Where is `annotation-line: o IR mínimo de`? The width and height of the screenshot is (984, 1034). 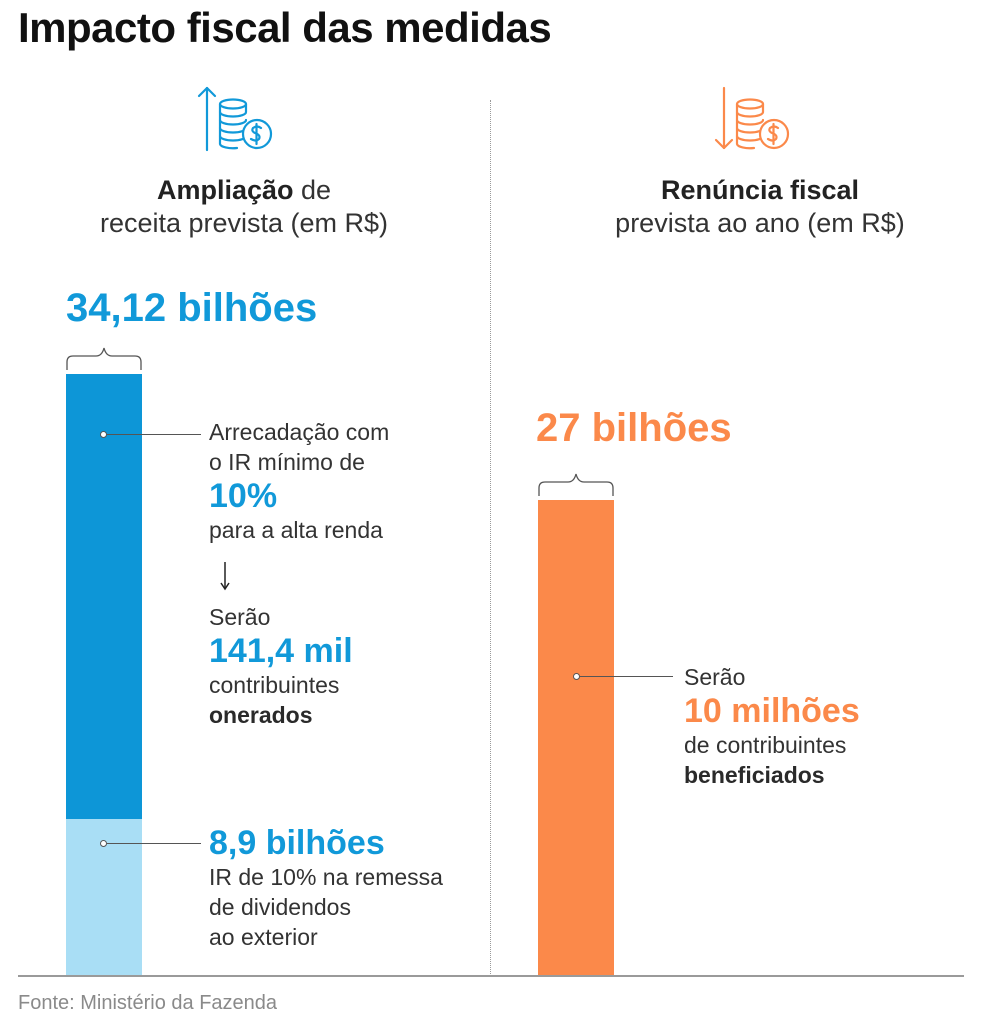
annotation-line: o IR mínimo de is located at coordinates (287, 462).